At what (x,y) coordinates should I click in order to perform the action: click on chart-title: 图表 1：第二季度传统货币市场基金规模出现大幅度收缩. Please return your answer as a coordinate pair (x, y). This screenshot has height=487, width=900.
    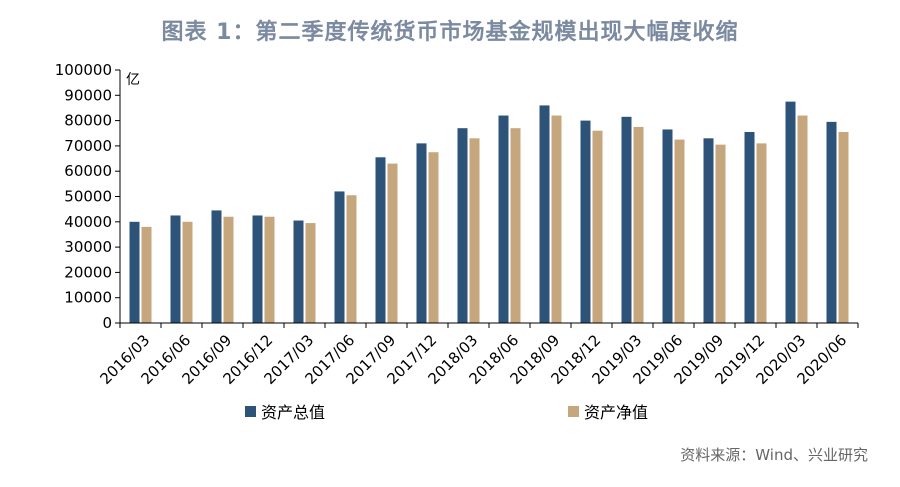
    Looking at the image, I should click on (450, 32).